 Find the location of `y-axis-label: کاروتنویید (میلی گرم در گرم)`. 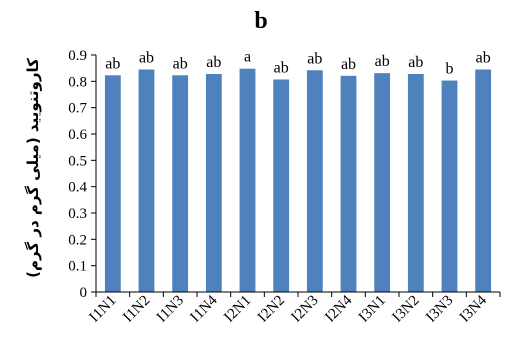

y-axis-label: کاروتنویید (میلی گرم در گرم) is located at coordinates (33, 168).